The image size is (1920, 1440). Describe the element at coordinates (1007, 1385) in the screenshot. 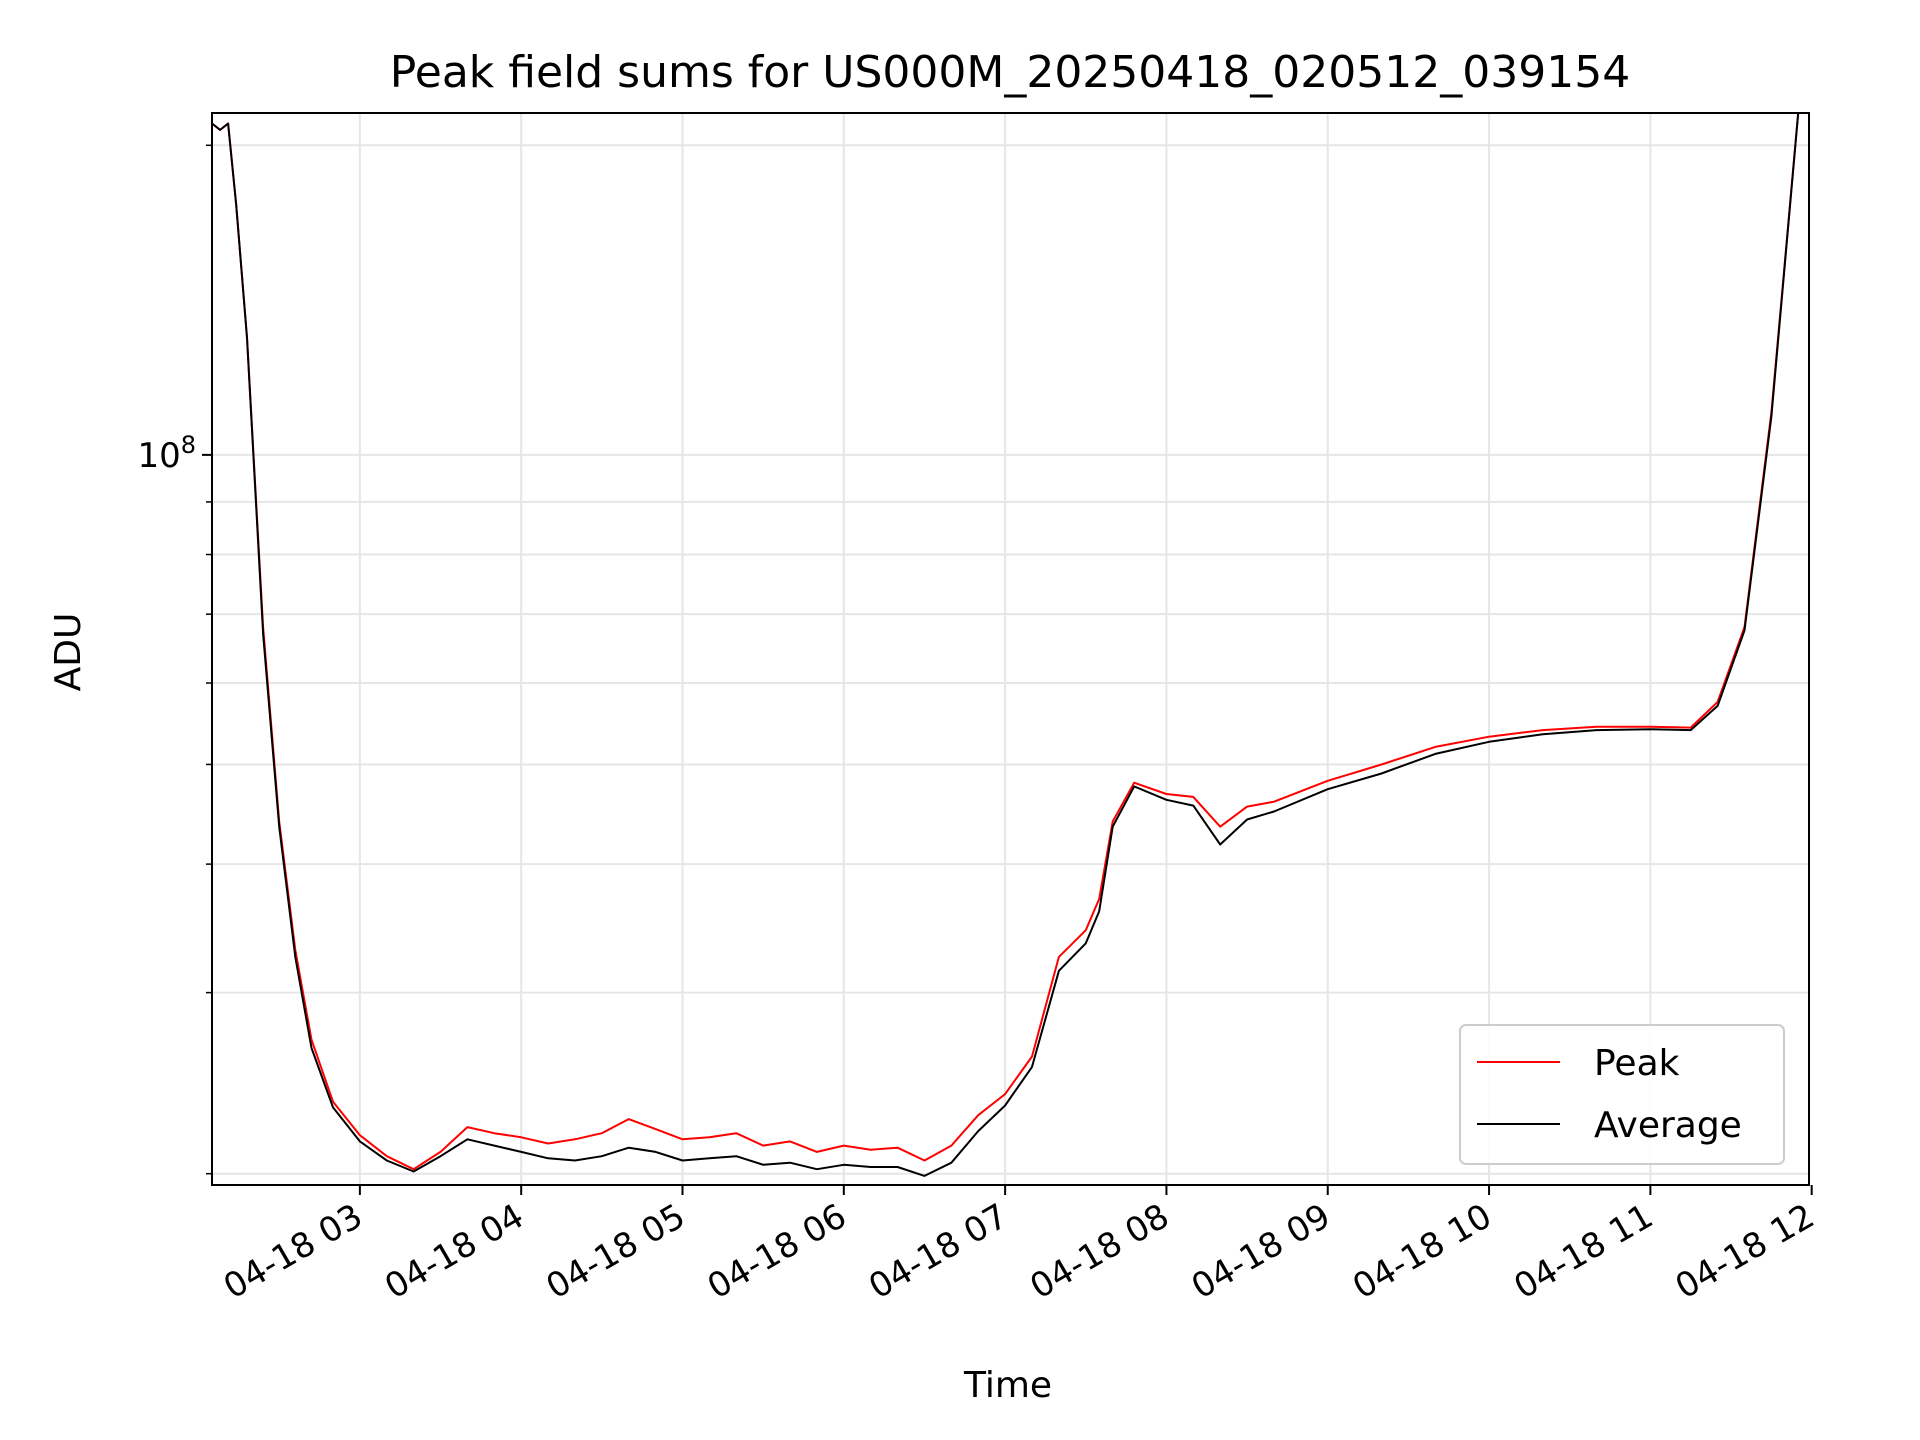

I see `x-axis-label: Time` at that location.